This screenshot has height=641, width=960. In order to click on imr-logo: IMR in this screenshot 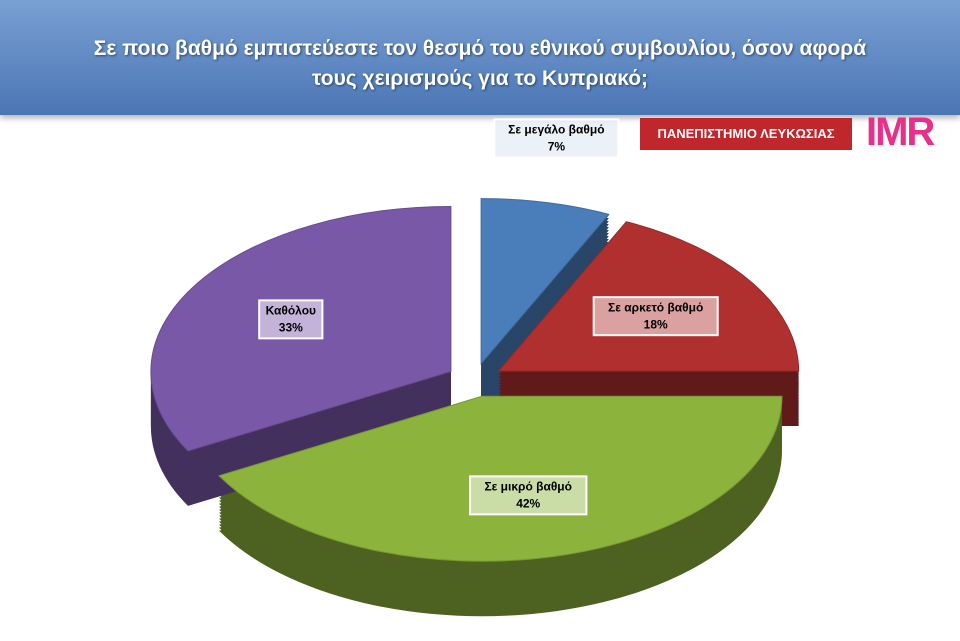, I will do `click(900, 132)`.